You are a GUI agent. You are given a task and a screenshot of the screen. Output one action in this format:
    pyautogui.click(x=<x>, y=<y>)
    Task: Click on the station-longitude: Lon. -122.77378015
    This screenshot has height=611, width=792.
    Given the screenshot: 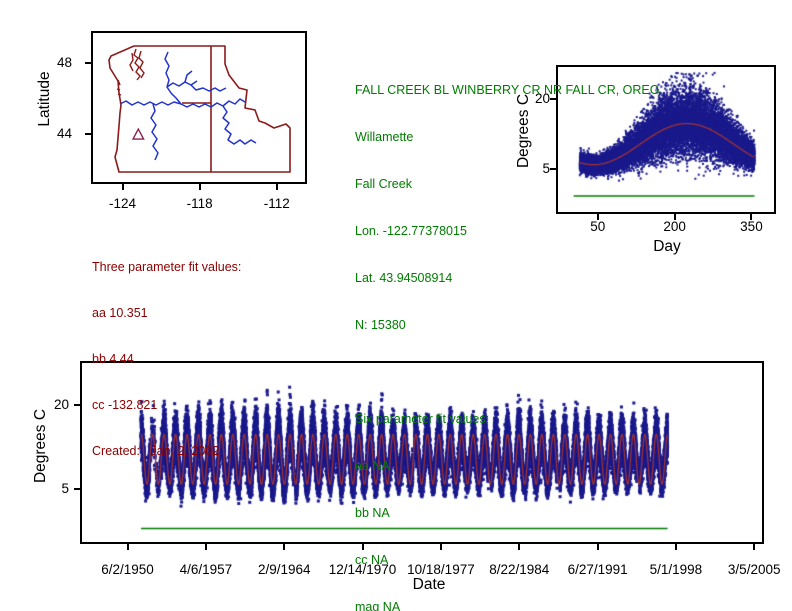 What is the action you would take?
    pyautogui.click(x=411, y=231)
    